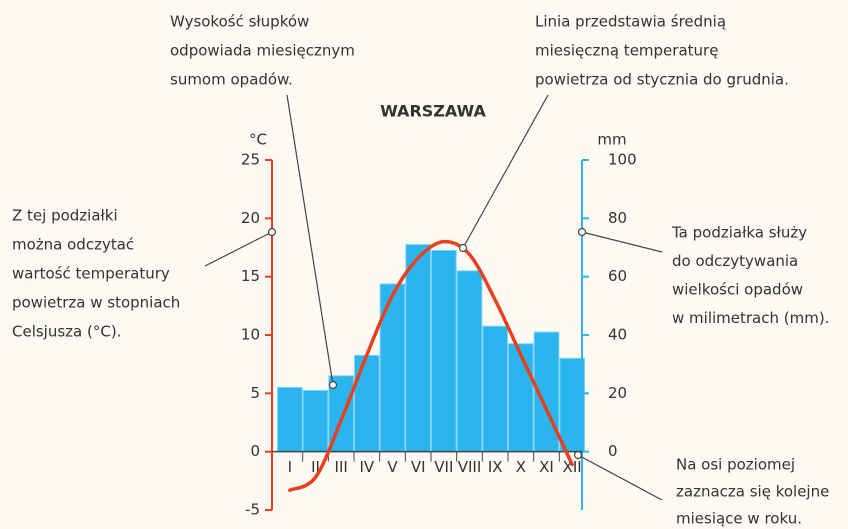 This screenshot has width=848, height=529. What do you see at coordinates (250, 335) in the screenshot?
I see `y-tick-label: 10` at bounding box center [250, 335].